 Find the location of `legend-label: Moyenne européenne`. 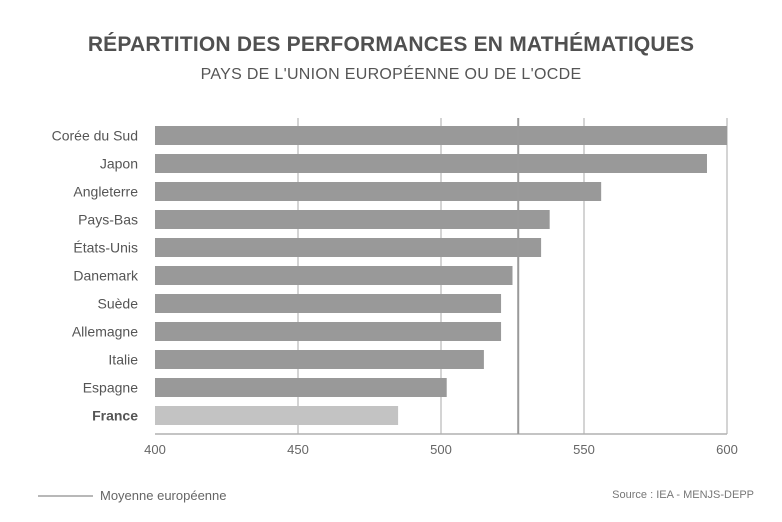

legend-label: Moyenne européenne is located at coordinates (163, 495).